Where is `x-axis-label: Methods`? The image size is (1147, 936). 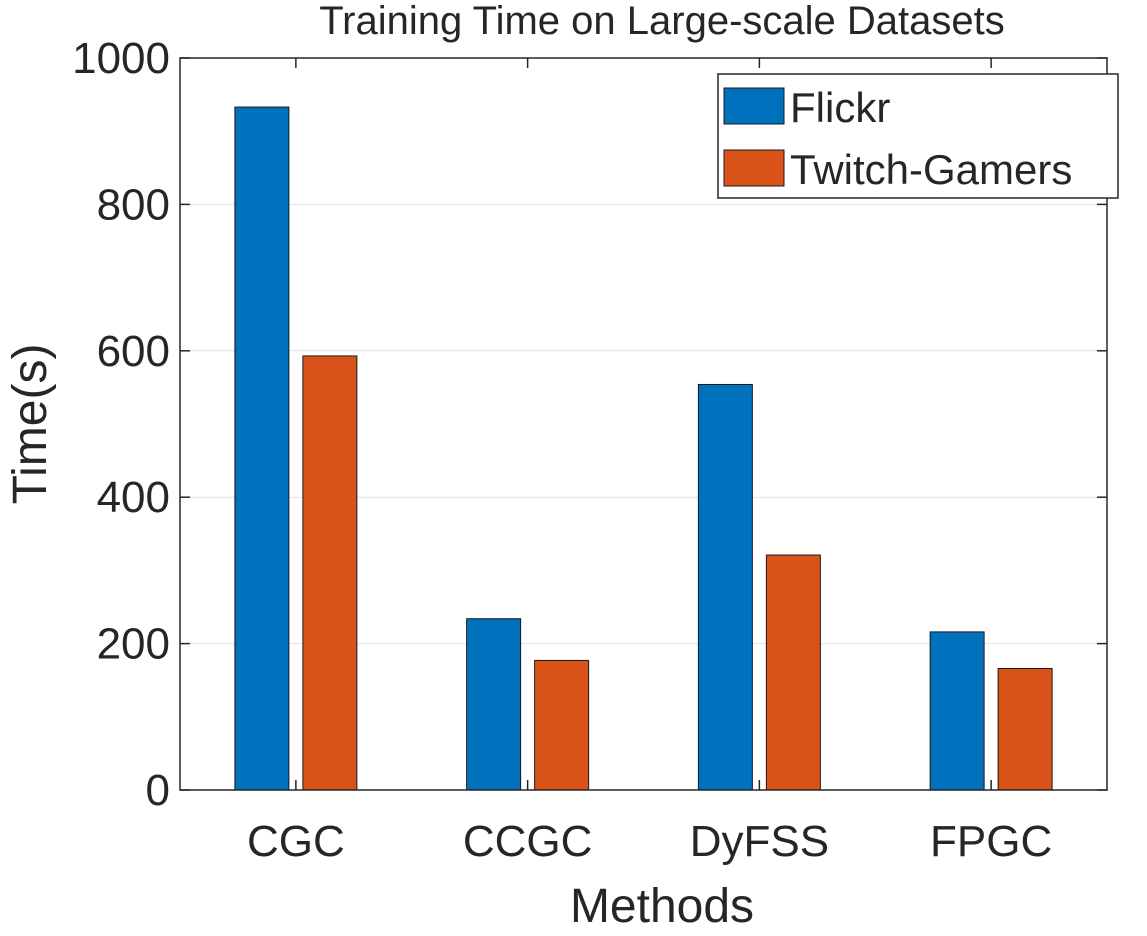
x-axis-label: Methods is located at coordinates (662, 905).